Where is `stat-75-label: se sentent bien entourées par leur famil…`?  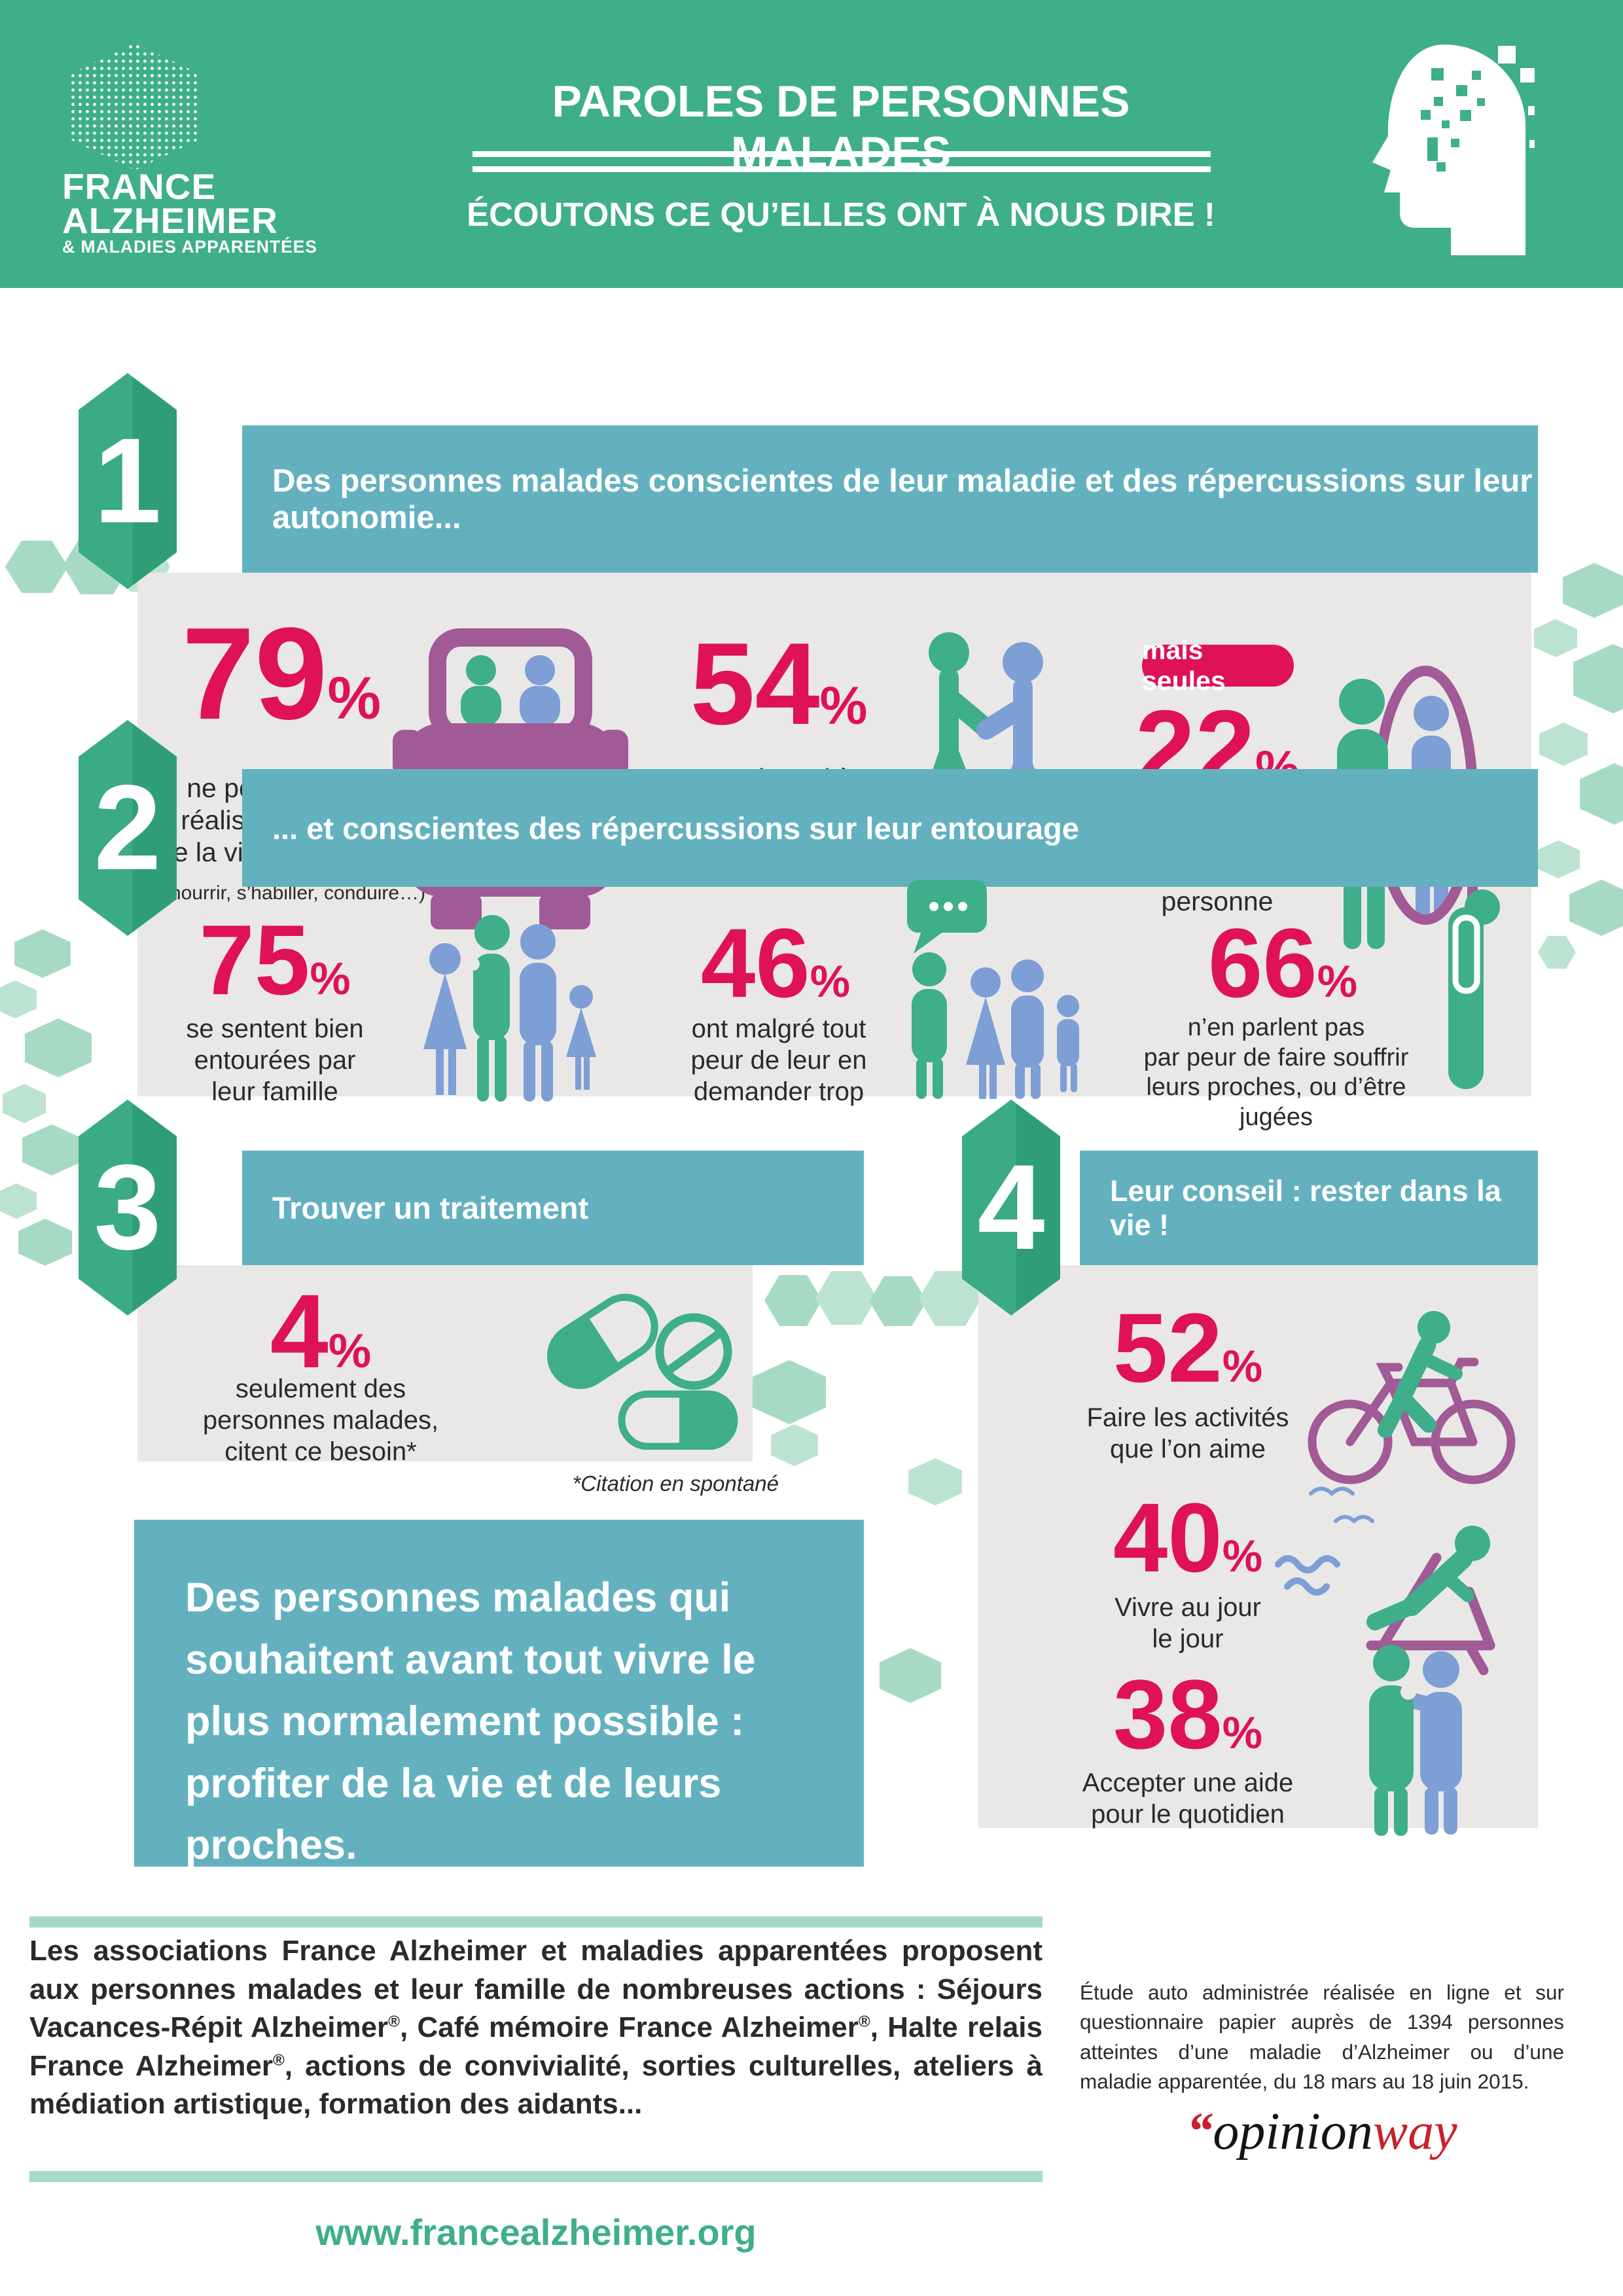
stat-75-label: se sentent bien entourées par leur famil… is located at coordinates (275, 1060).